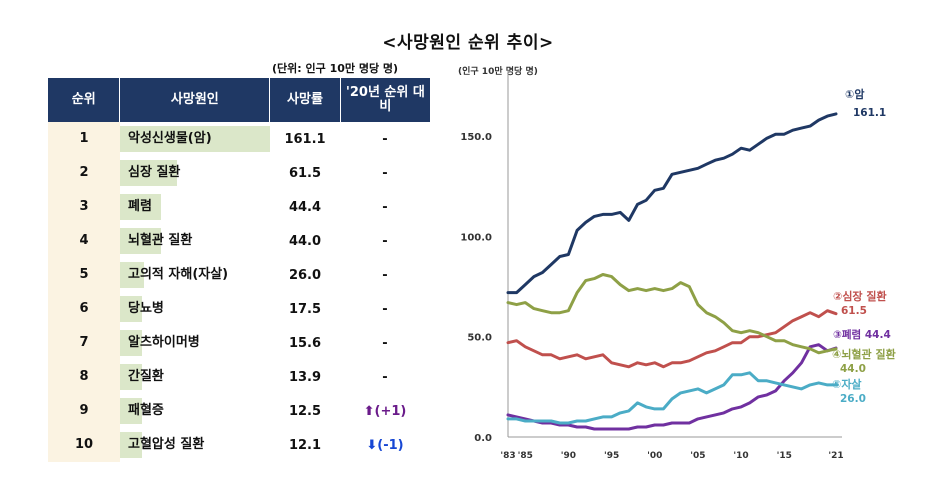 The image size is (936, 498). Describe the element at coordinates (525, 456) in the screenshot. I see `x-tick-label: '85` at that location.